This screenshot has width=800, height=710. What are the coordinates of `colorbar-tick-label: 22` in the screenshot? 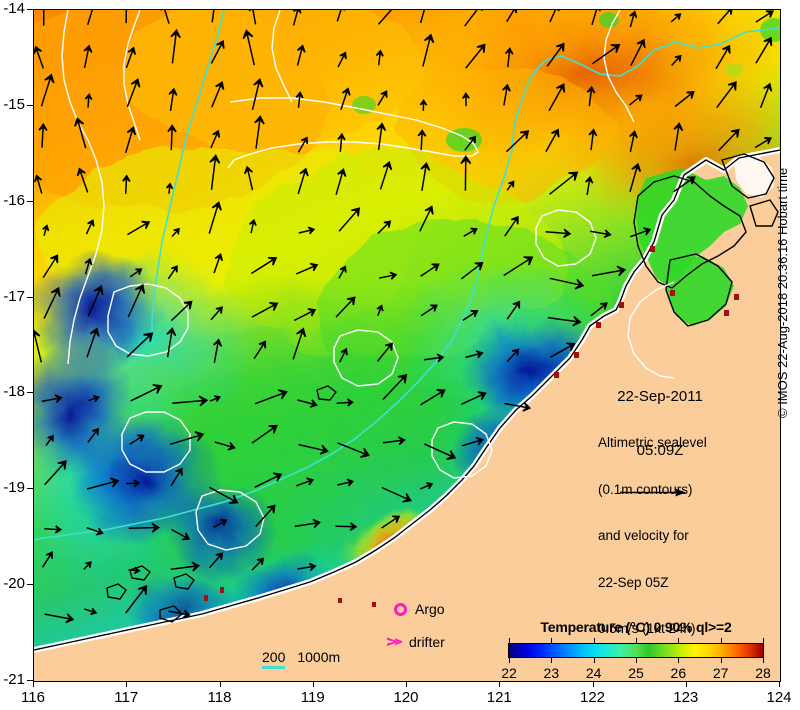 It's located at (509, 673).